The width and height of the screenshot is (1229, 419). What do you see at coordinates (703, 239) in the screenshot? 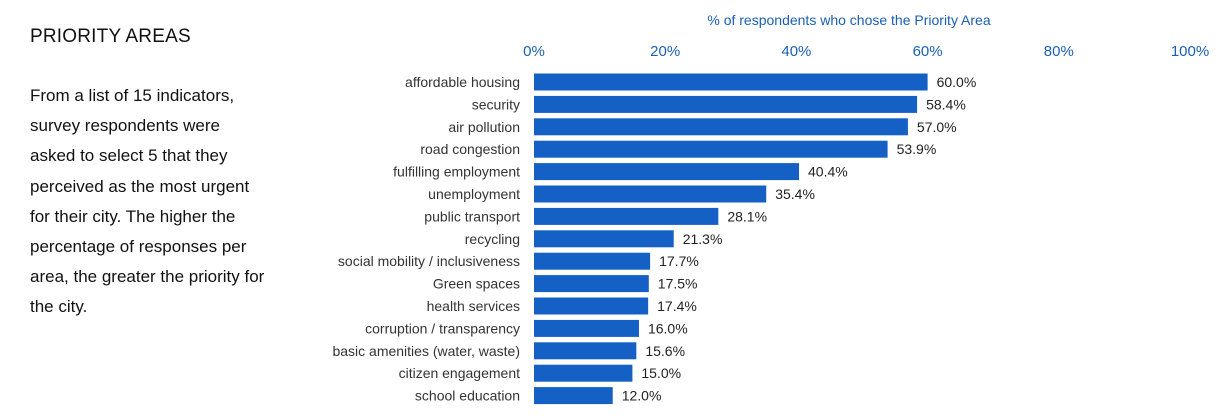
I see `value-label: 21.3%` at bounding box center [703, 239].